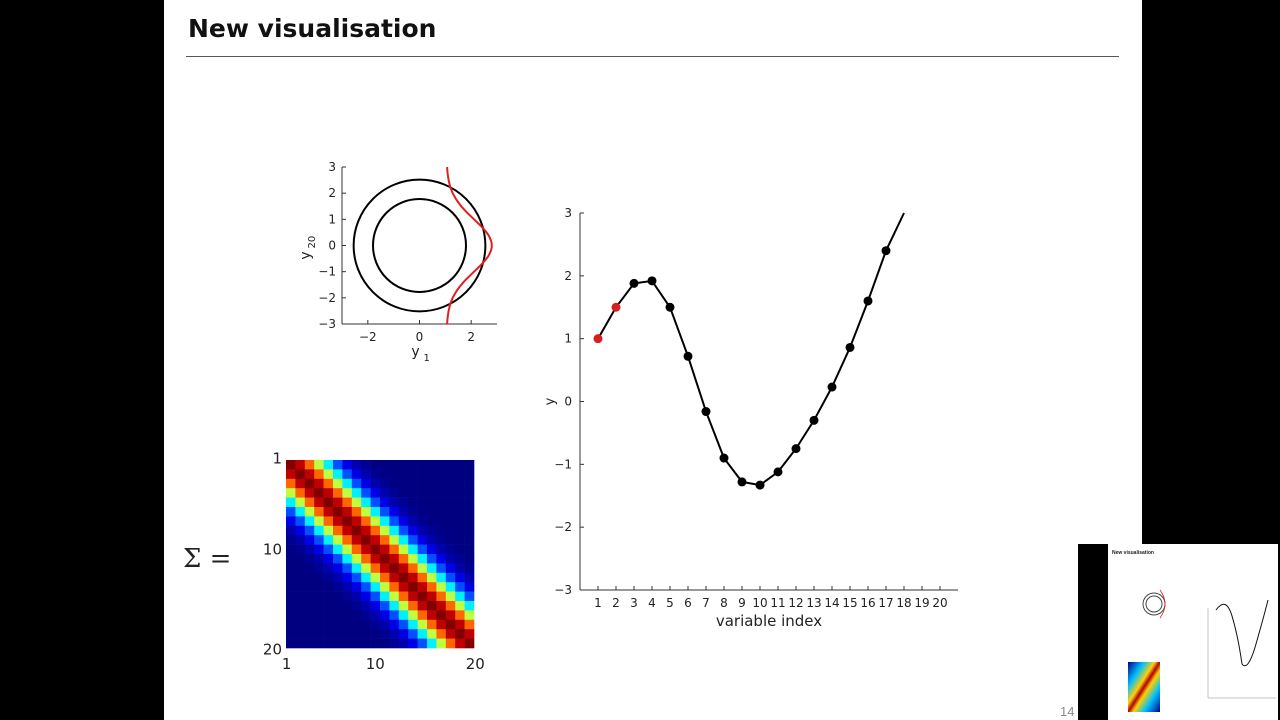 This screenshot has height=720, width=1280. I want to click on y-tick-label: 1, so click(568, 339).